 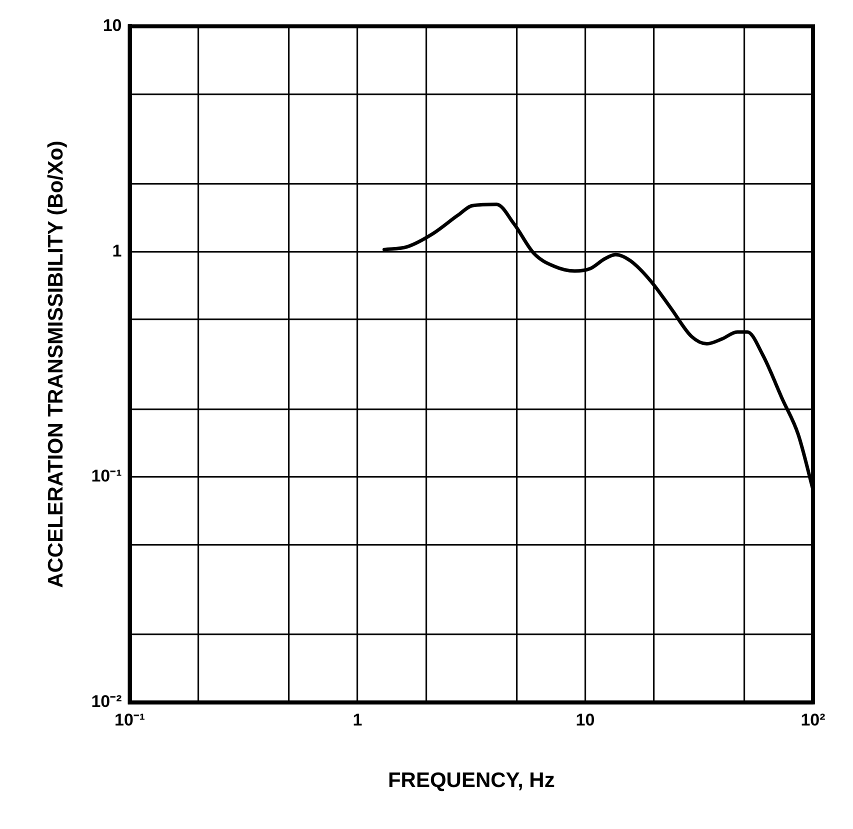 What do you see at coordinates (106, 476) in the screenshot?
I see `y-tick-label: 10⁻¹` at bounding box center [106, 476].